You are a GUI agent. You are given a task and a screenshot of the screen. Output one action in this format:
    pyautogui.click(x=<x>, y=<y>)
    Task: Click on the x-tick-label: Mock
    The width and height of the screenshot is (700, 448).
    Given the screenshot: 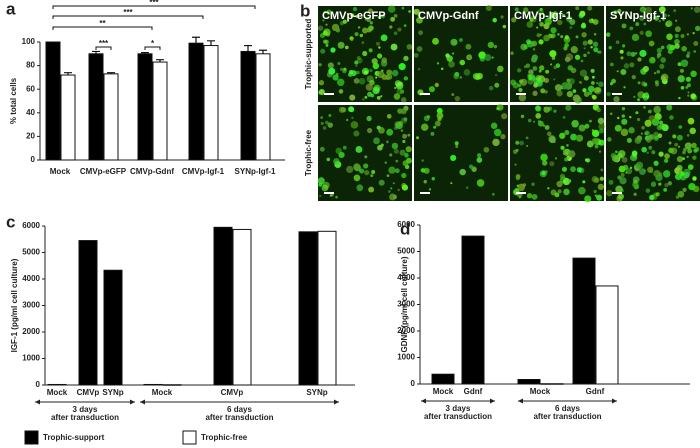 What is the action you would take?
    pyautogui.click(x=162, y=392)
    